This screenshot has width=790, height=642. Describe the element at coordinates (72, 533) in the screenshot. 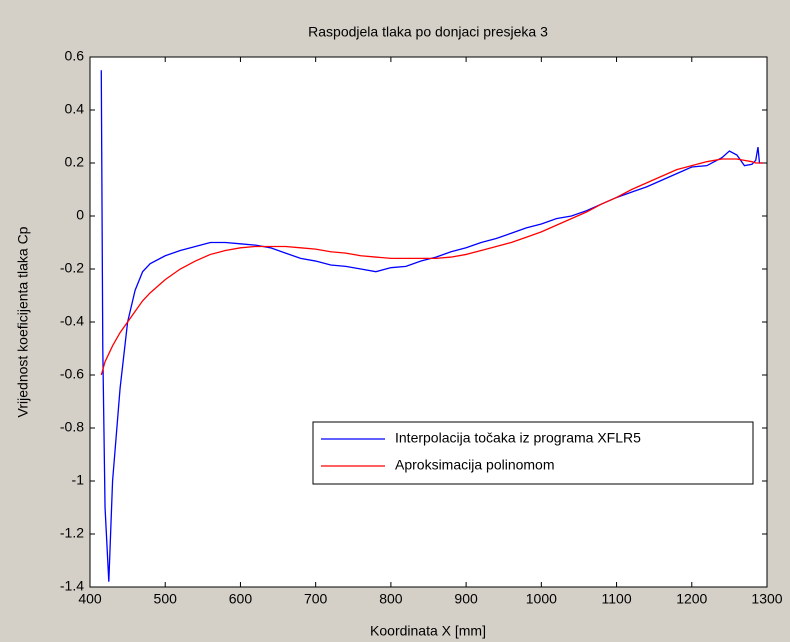

I see `y-tick-label: -1.2` at that location.